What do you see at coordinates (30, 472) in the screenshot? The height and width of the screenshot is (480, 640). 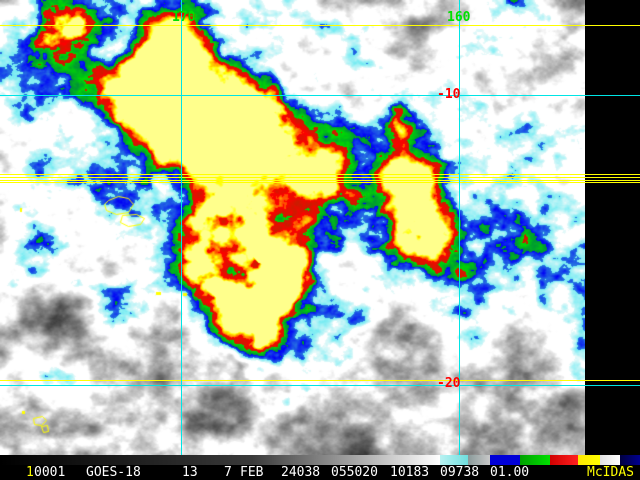 I see `frame-number: 1` at bounding box center [30, 472].